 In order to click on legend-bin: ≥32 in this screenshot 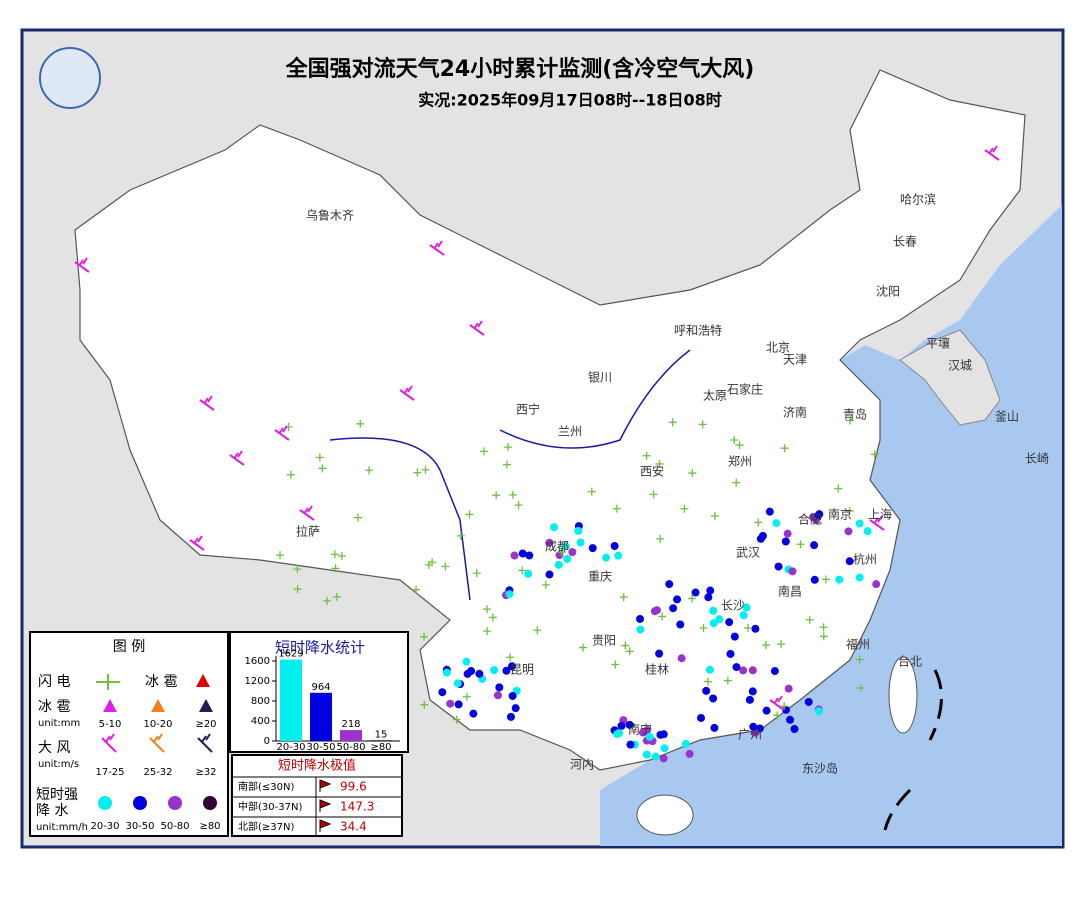, I will do `click(205, 772)`.